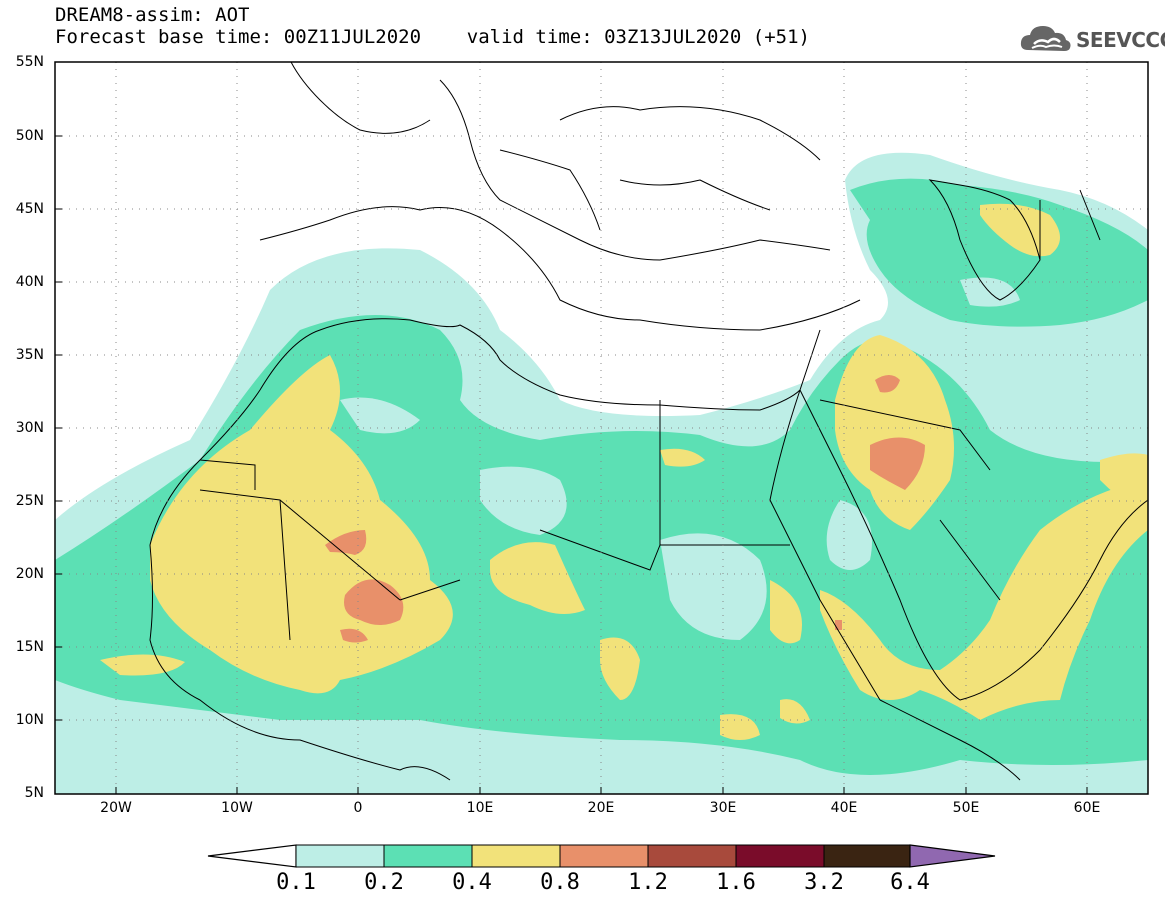 This screenshot has height=905, width=1165. Describe the element at coordinates (952, 856) in the screenshot. I see `colorbar-high-arrow` at that location.